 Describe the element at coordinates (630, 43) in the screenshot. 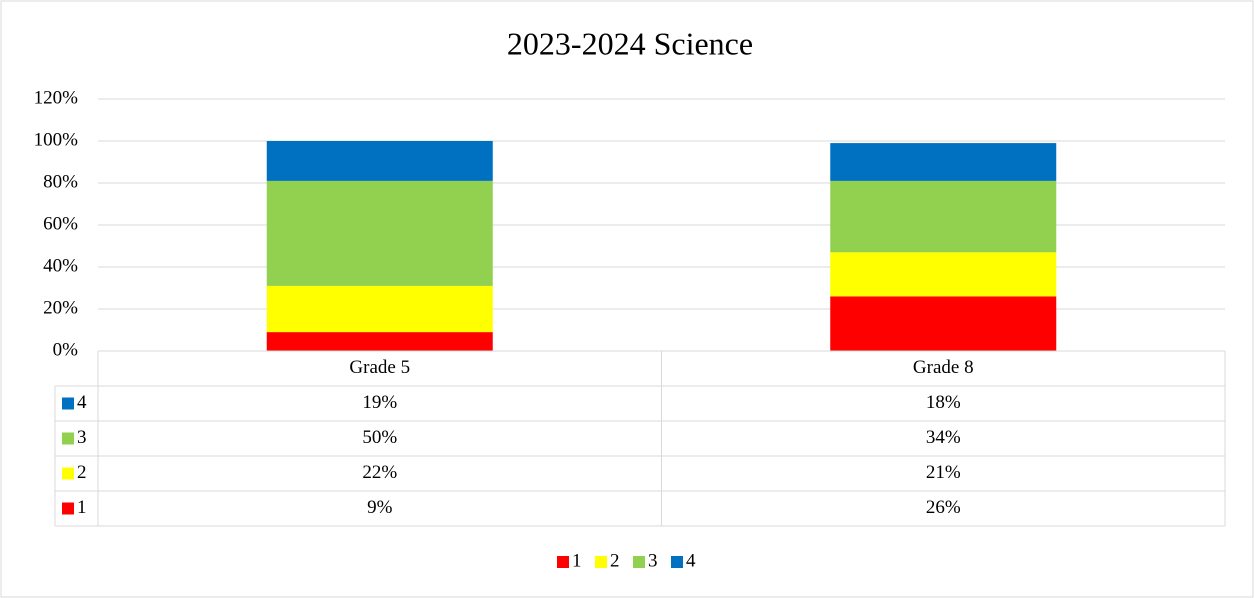

I see `chart-title: 2023-2024 Science` at that location.